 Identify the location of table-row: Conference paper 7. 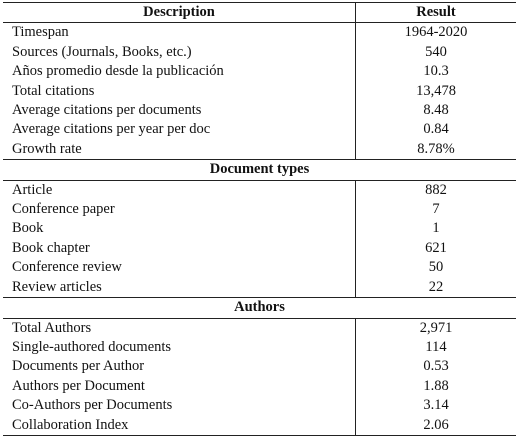
(259, 210).